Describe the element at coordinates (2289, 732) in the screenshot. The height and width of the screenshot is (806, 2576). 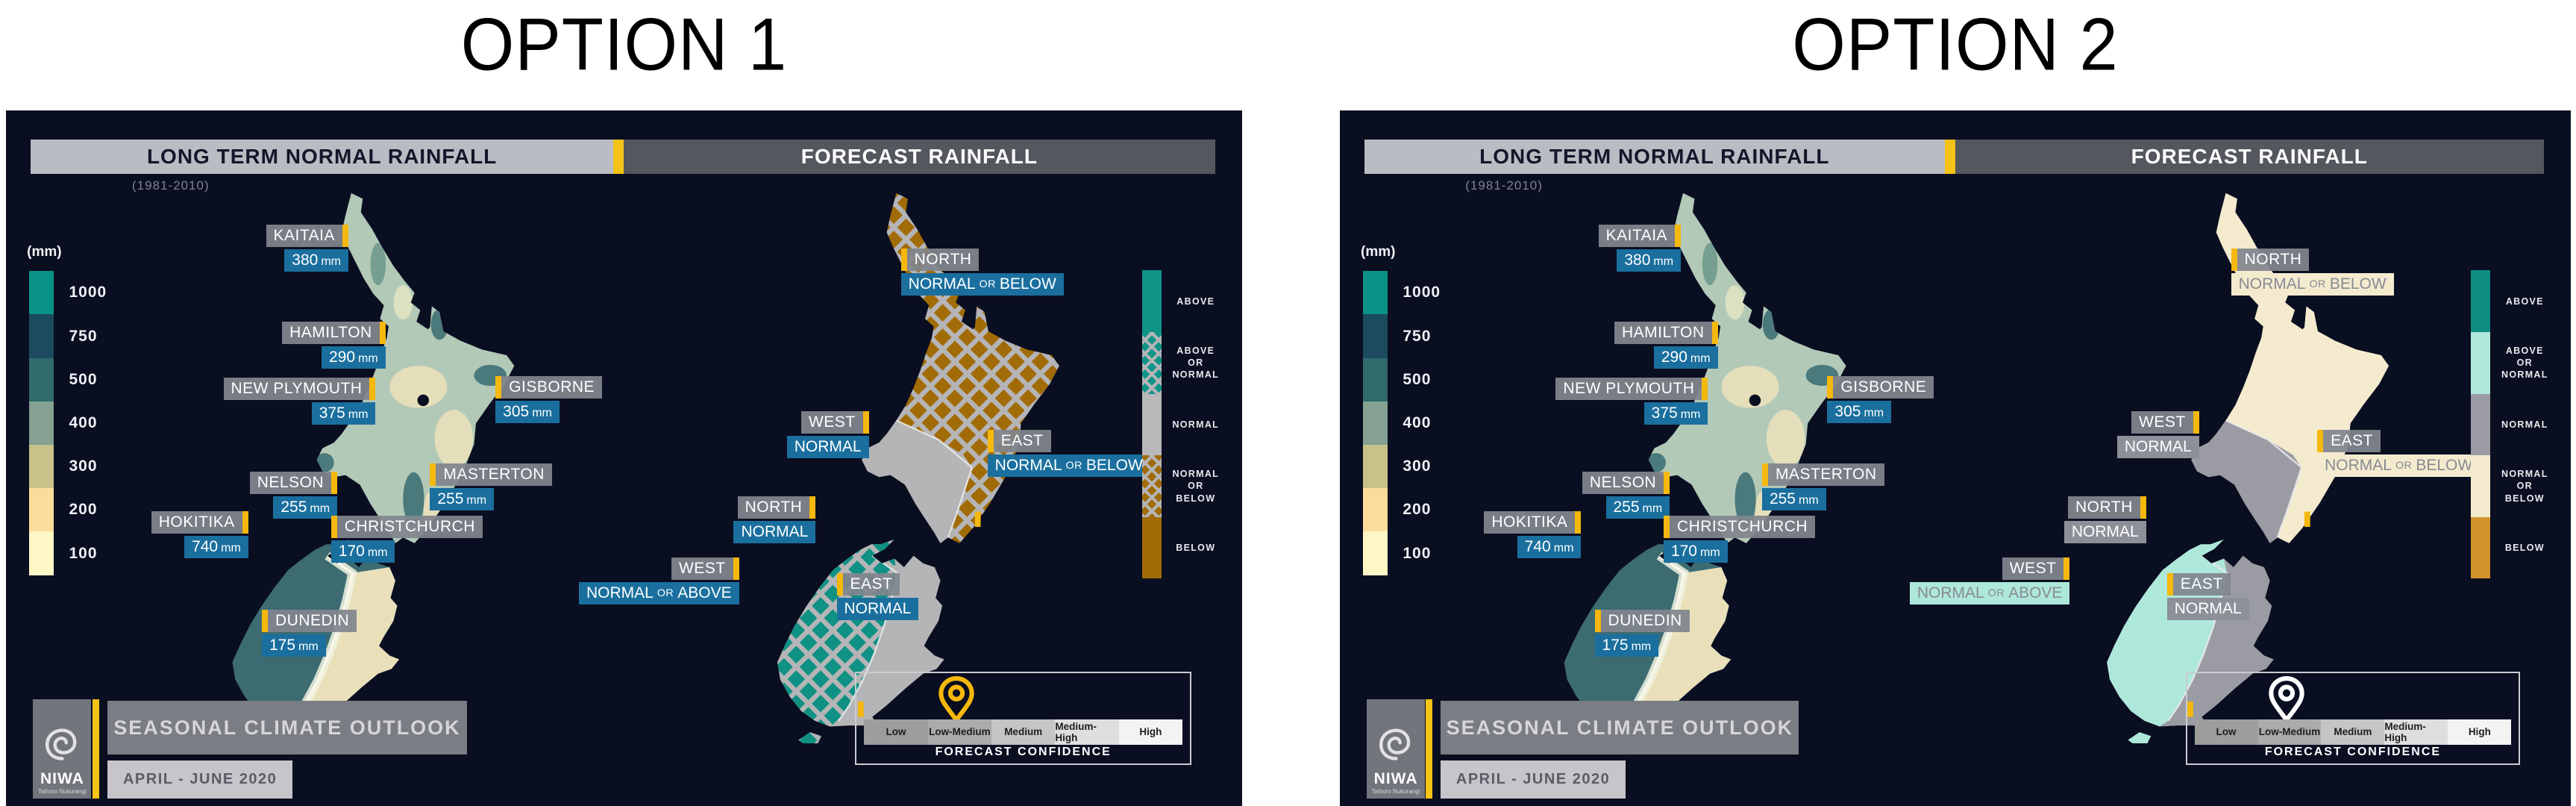
I see `confidence-level: Low-Medium` at that location.